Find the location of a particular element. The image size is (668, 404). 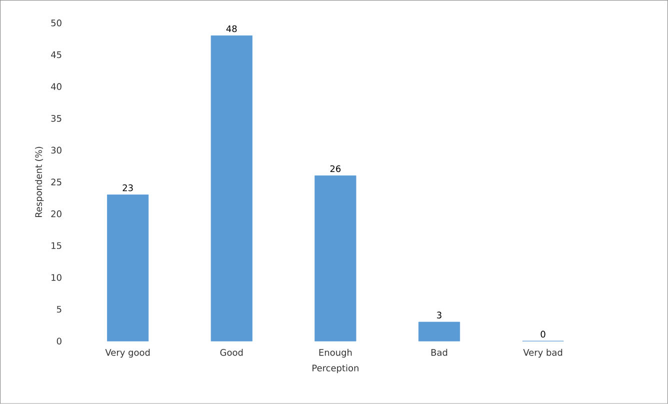

y-tick-label: 10 is located at coordinates (57, 277).